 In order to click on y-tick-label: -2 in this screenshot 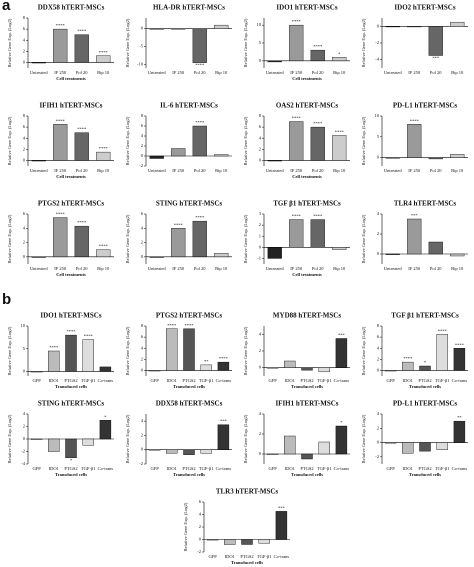, I will do `click(141, 165)`.